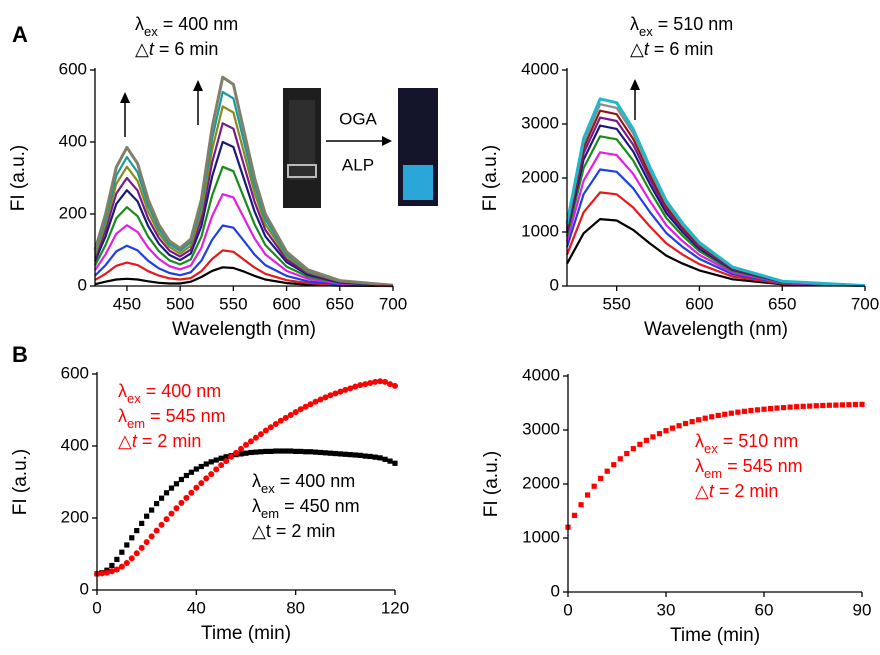 This screenshot has height=655, width=880. I want to click on y-tick-label: 1000, so click(541, 536).